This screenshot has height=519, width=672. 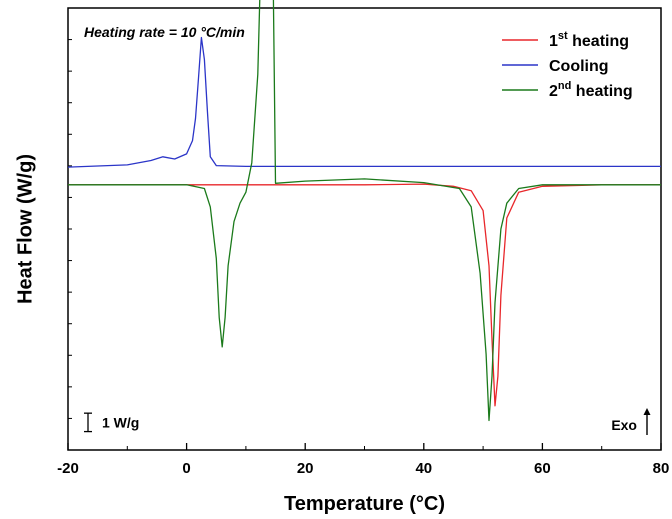 What do you see at coordinates (186, 468) in the screenshot?
I see `x-tick-label: 0` at bounding box center [186, 468].